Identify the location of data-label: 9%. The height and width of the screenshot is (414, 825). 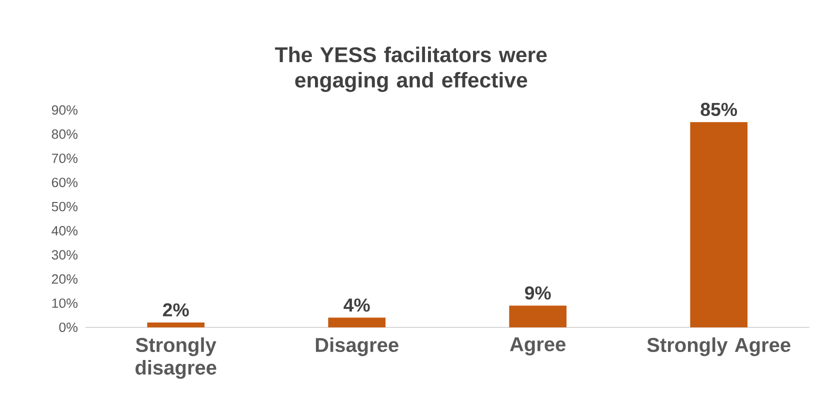
(537, 293).